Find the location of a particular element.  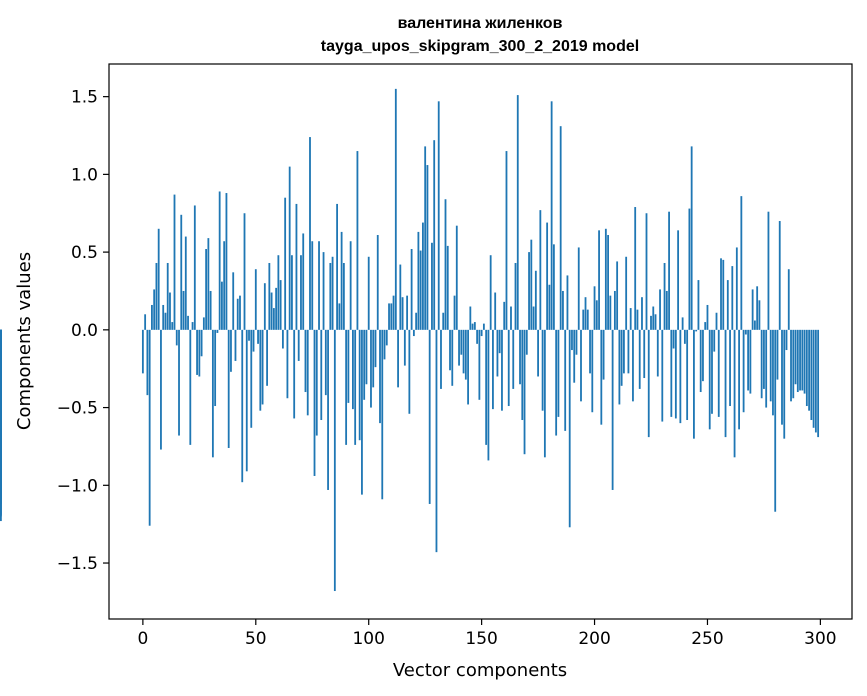

y-tick-label: 1.5 is located at coordinates (84, 98).